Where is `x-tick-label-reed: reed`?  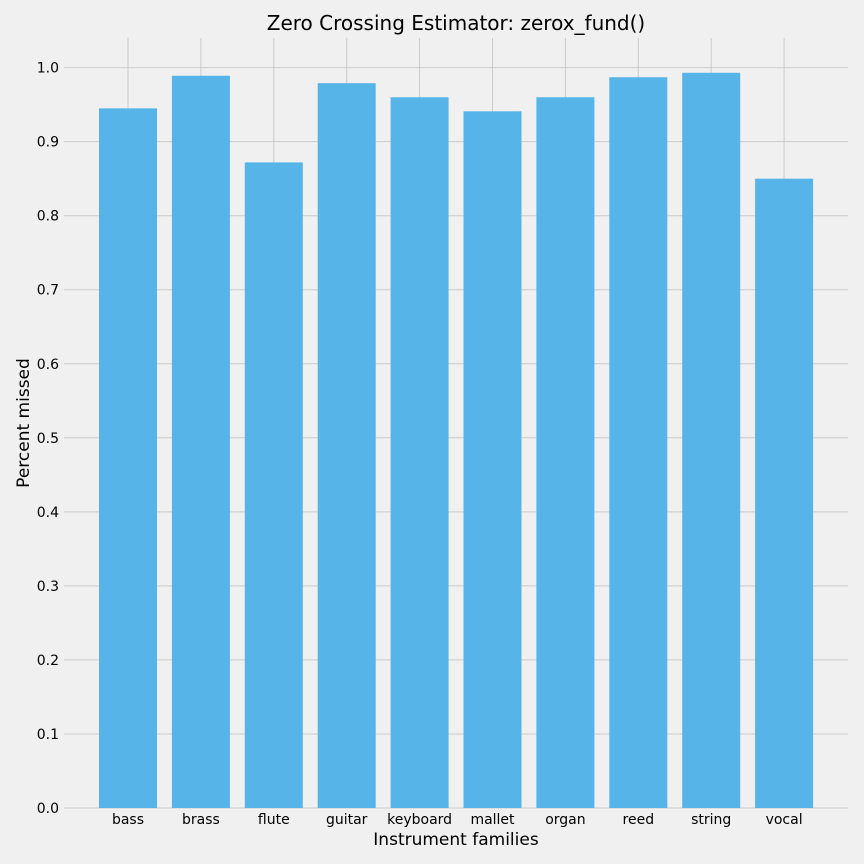 x-tick-label-reed: reed is located at coordinates (639, 820).